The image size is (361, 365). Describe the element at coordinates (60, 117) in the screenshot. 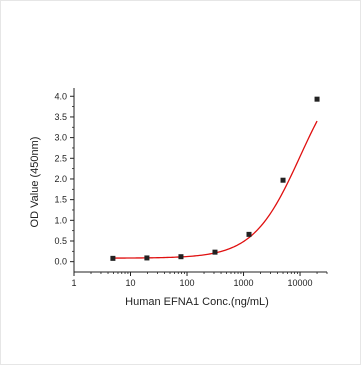

I see `y-tick-label: 3.5` at that location.